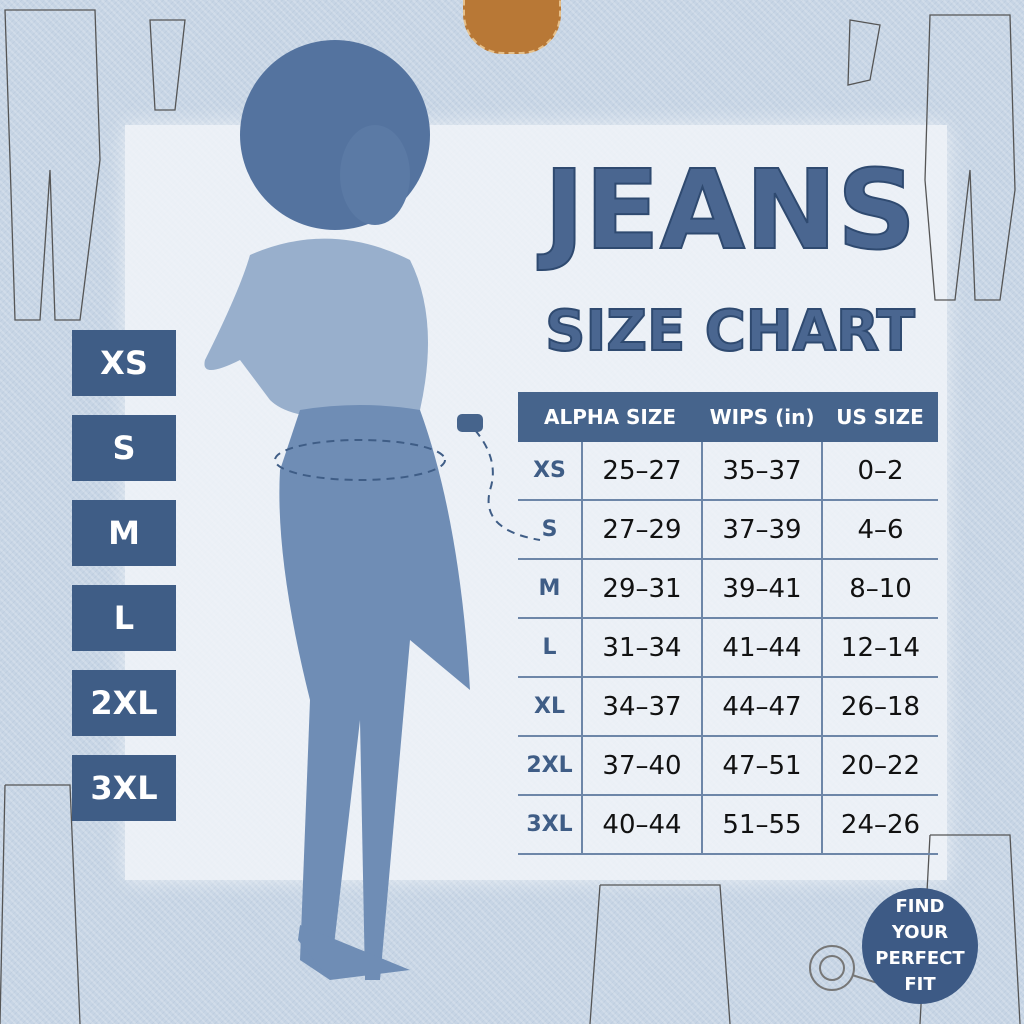 Image resolution: width=1024 pixels, height=1024 pixels. What do you see at coordinates (641, 530) in the screenshot?
I see `waist-cell: 27–29` at bounding box center [641, 530].